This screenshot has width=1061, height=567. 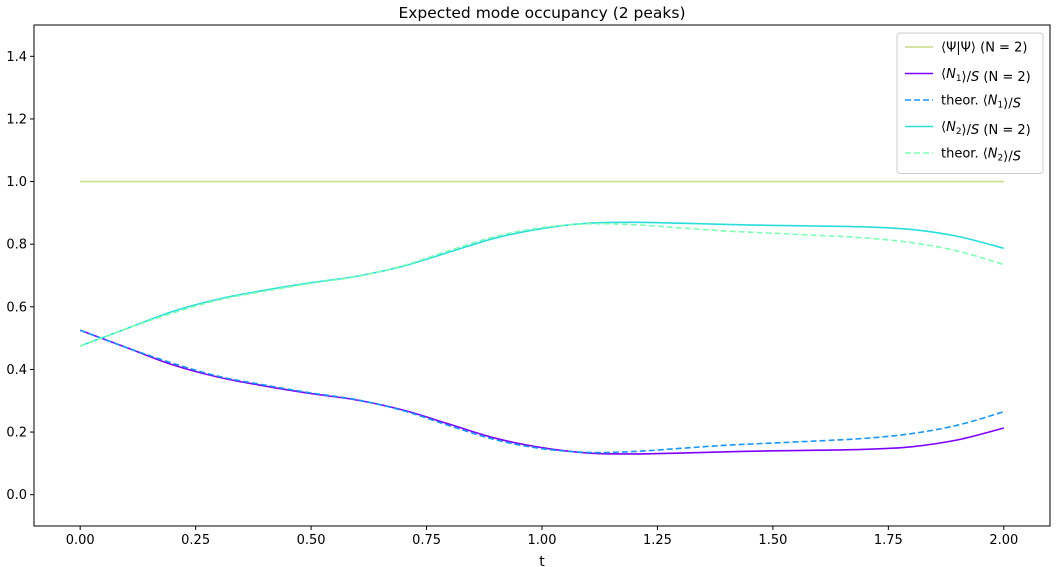 I want to click on chart-title: Expected mode occupancy (2 peaks), so click(x=541, y=13).